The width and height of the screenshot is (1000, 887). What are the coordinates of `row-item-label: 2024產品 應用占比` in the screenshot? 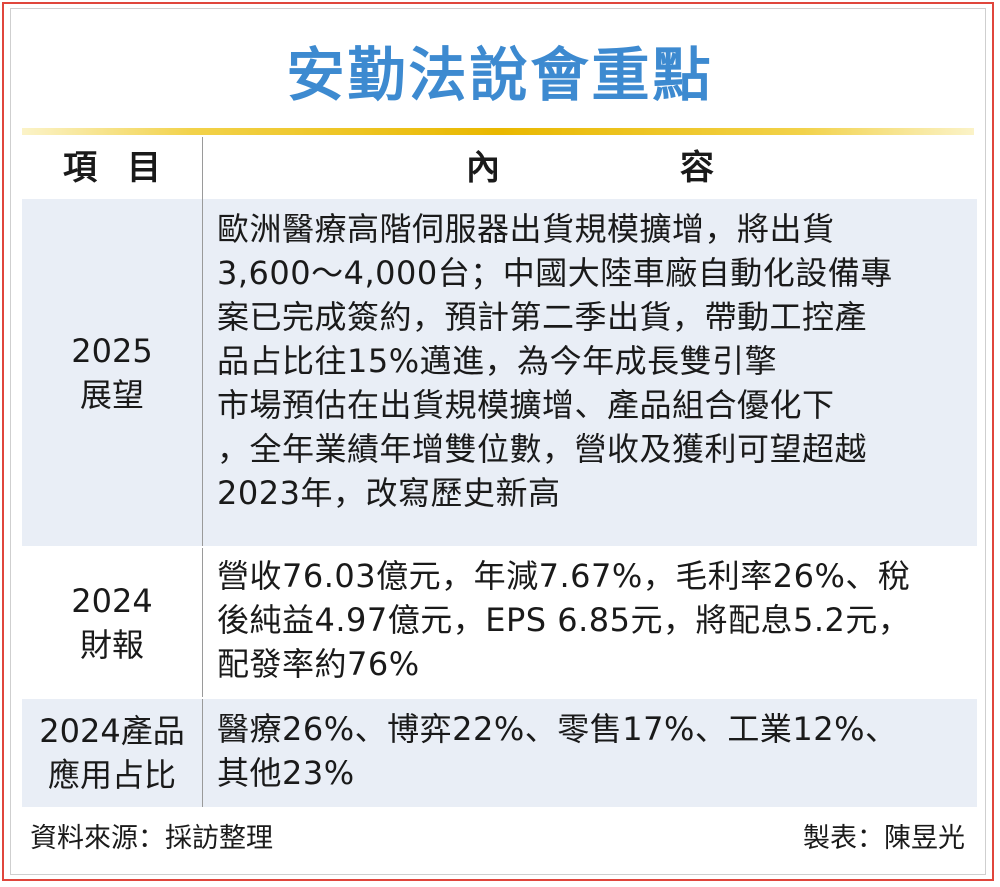 It's located at (112, 753).